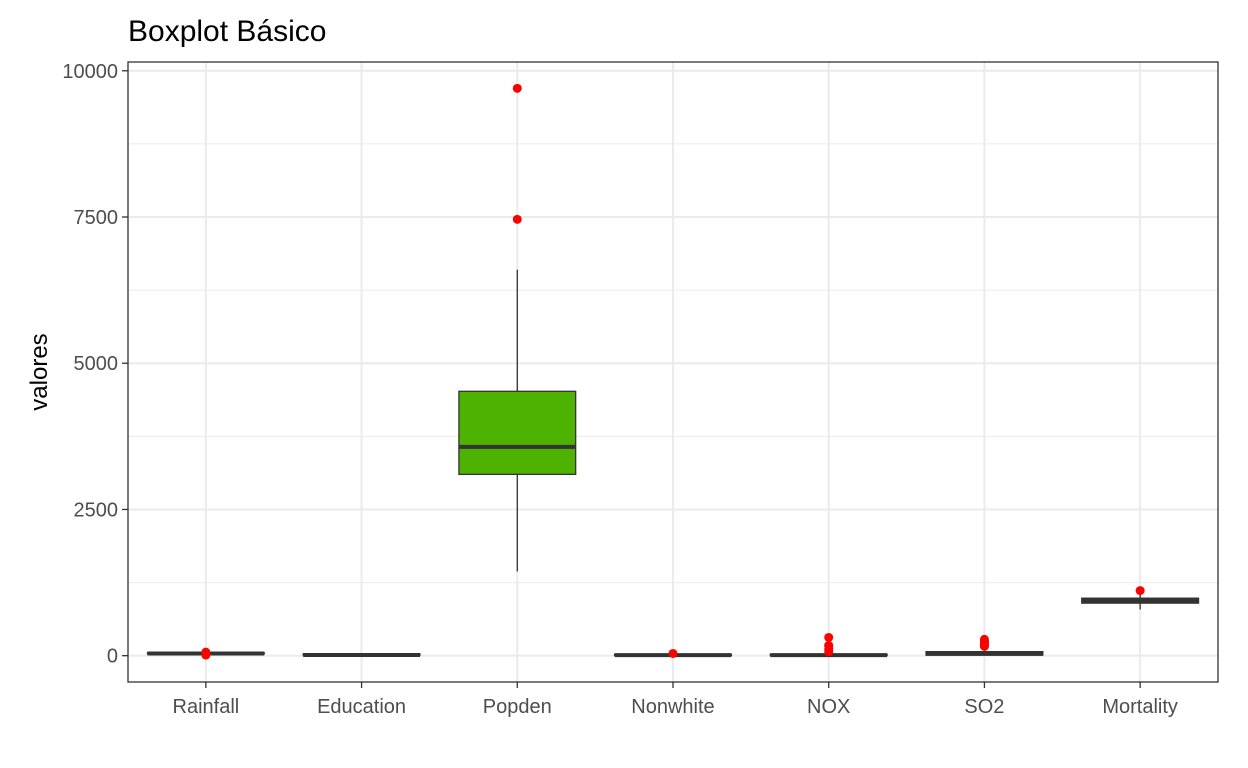 The height and width of the screenshot is (768, 1248). Describe the element at coordinates (361, 707) in the screenshot. I see `x-tick-label: Education` at that location.